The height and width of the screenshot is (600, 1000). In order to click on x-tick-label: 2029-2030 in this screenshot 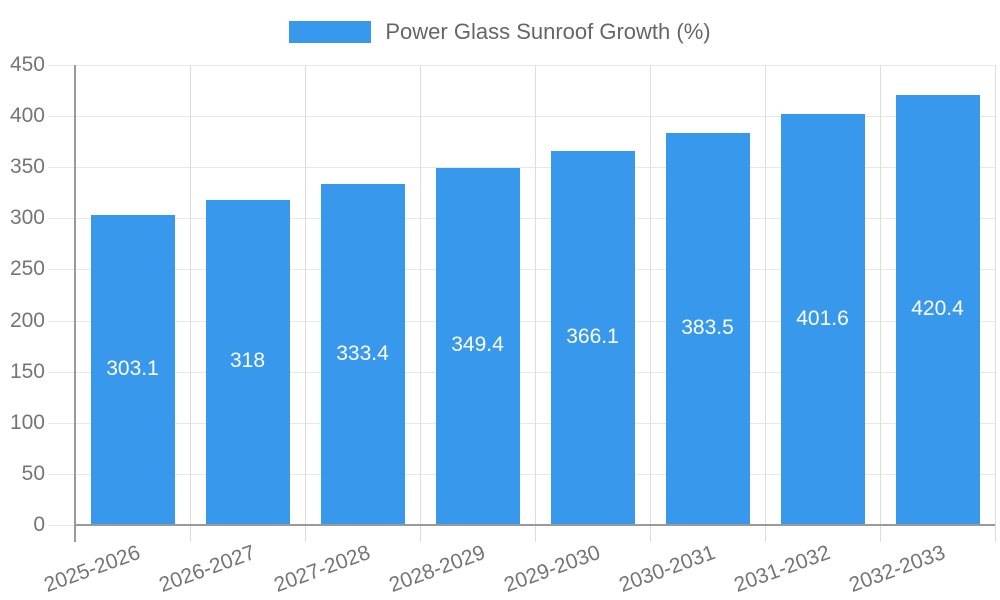, I will do `click(552, 569)`.